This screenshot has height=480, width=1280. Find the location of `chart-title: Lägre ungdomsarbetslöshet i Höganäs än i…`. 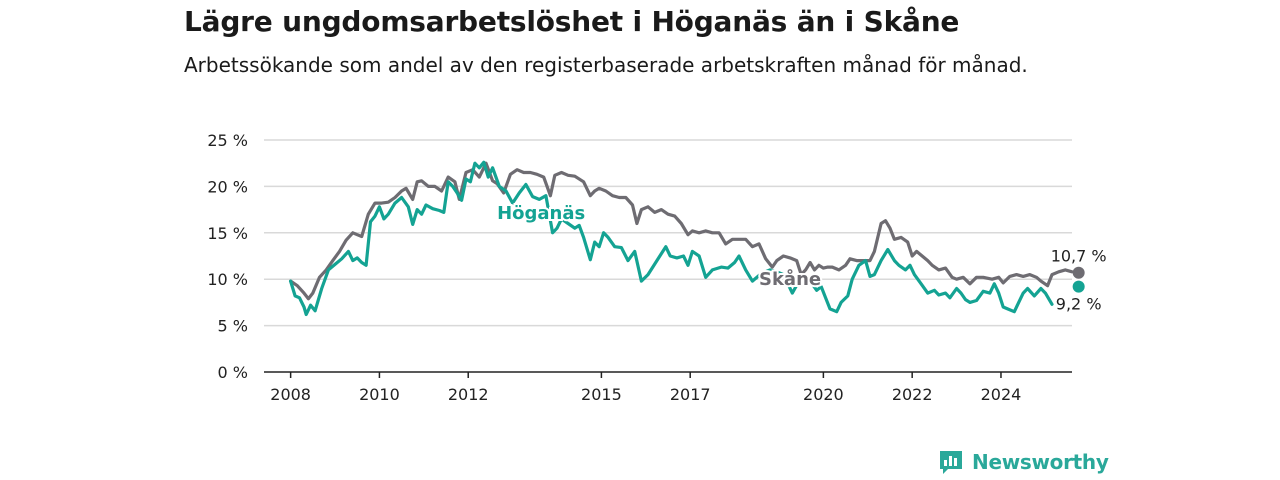

chart-title: Lägre ungdomsarbetslöshet i Höganäs än i… is located at coordinates (572, 21).